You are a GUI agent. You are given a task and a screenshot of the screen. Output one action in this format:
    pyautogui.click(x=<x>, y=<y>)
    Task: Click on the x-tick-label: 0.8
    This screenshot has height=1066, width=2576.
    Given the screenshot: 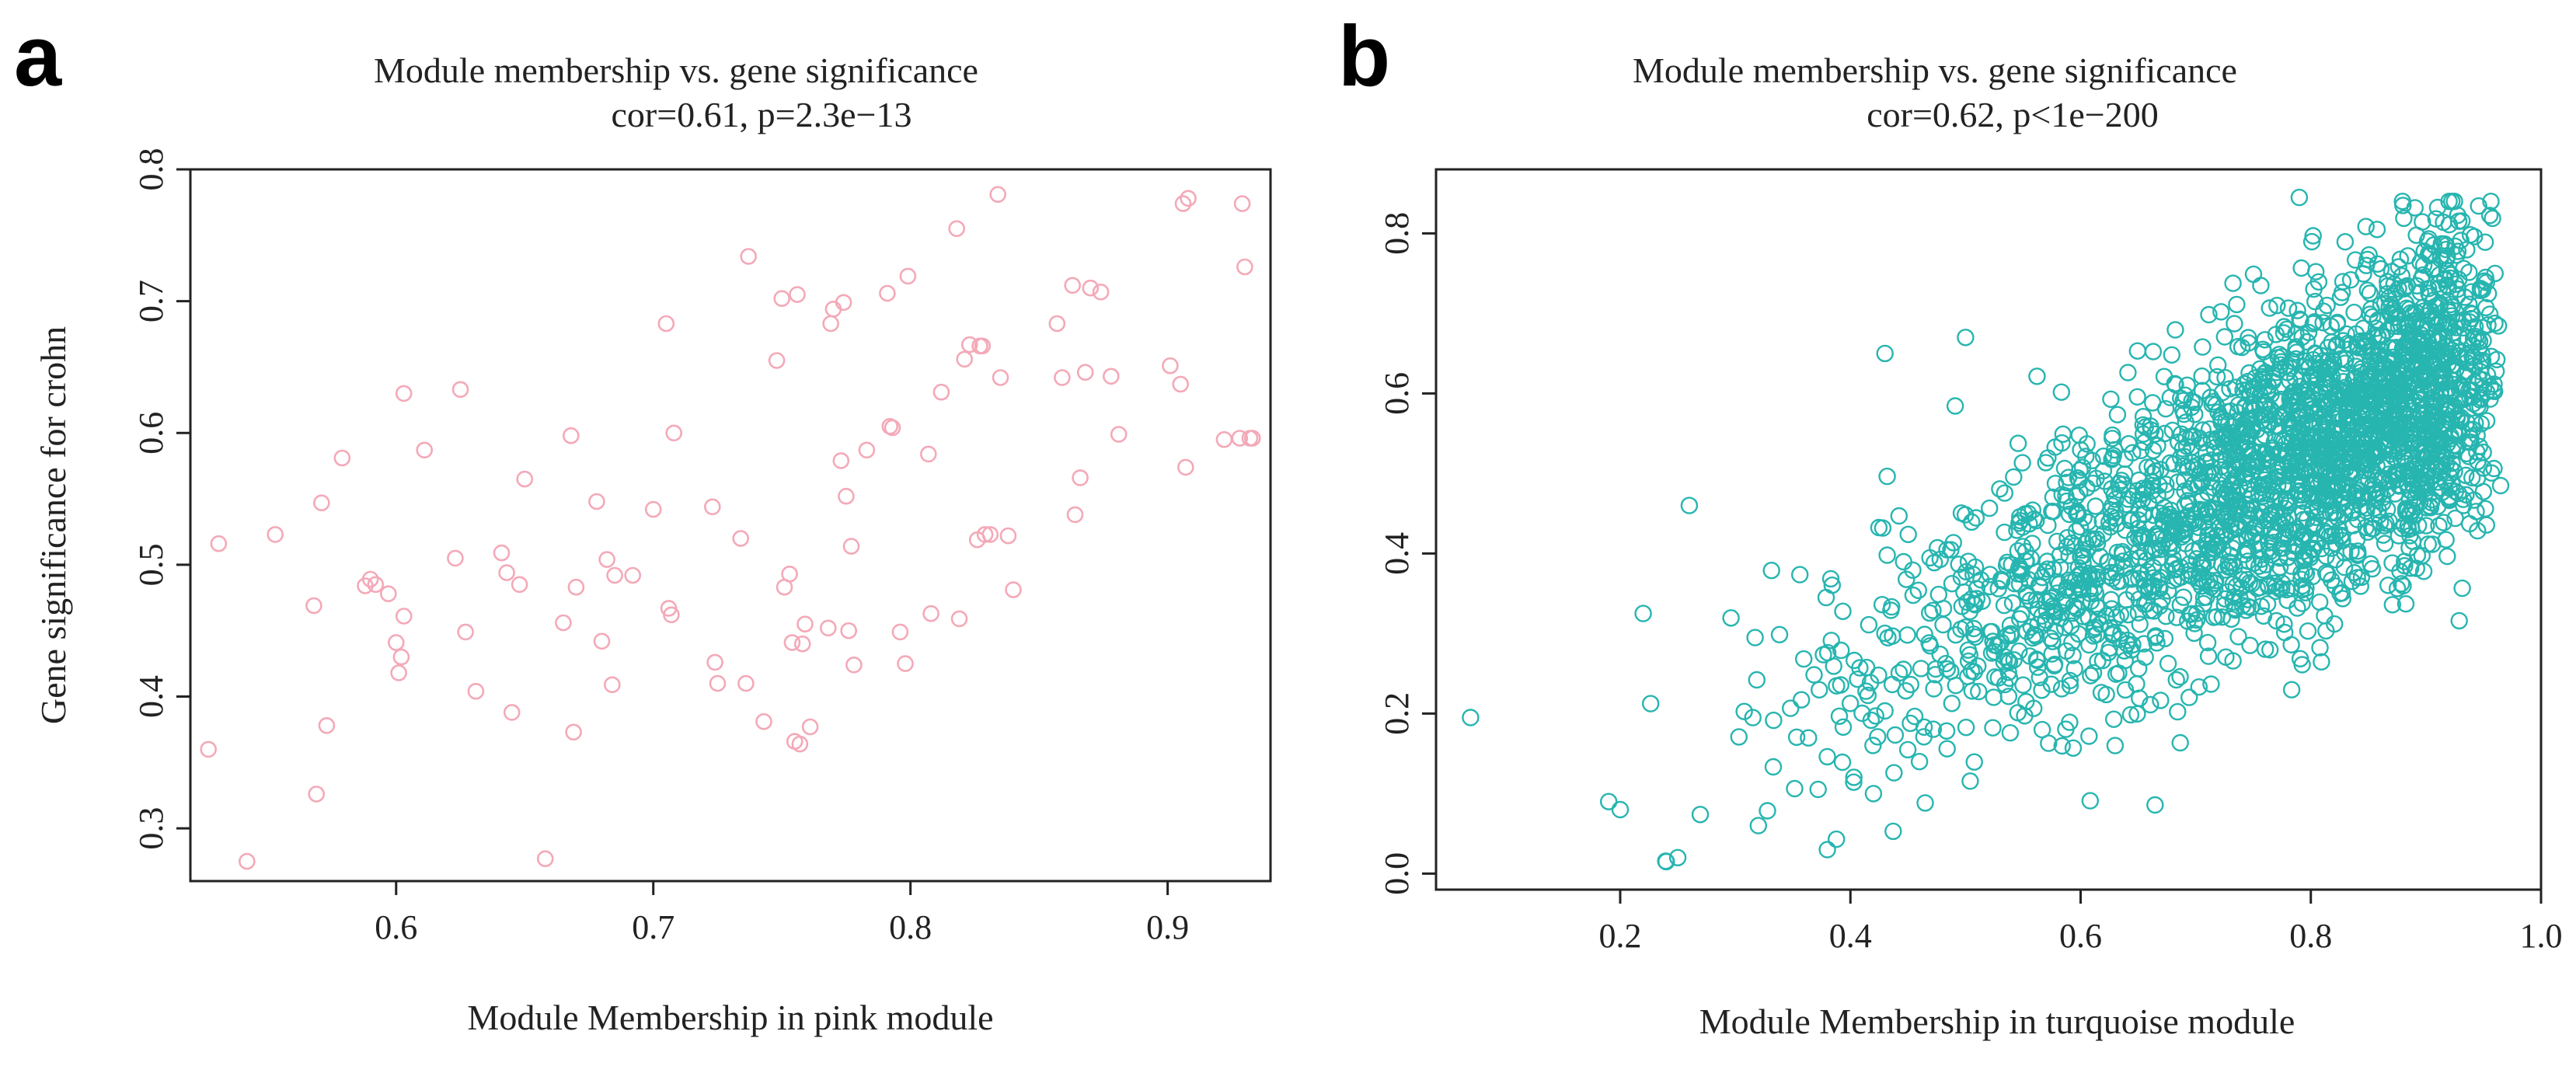 What is the action you would take?
    pyautogui.click(x=2310, y=936)
    